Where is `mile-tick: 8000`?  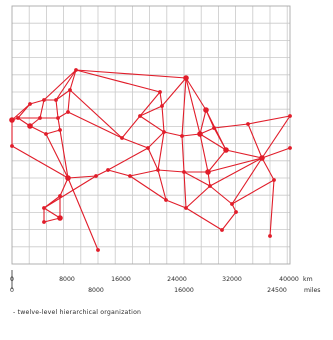
mile-tick: 8000 is located at coordinates (96, 290).